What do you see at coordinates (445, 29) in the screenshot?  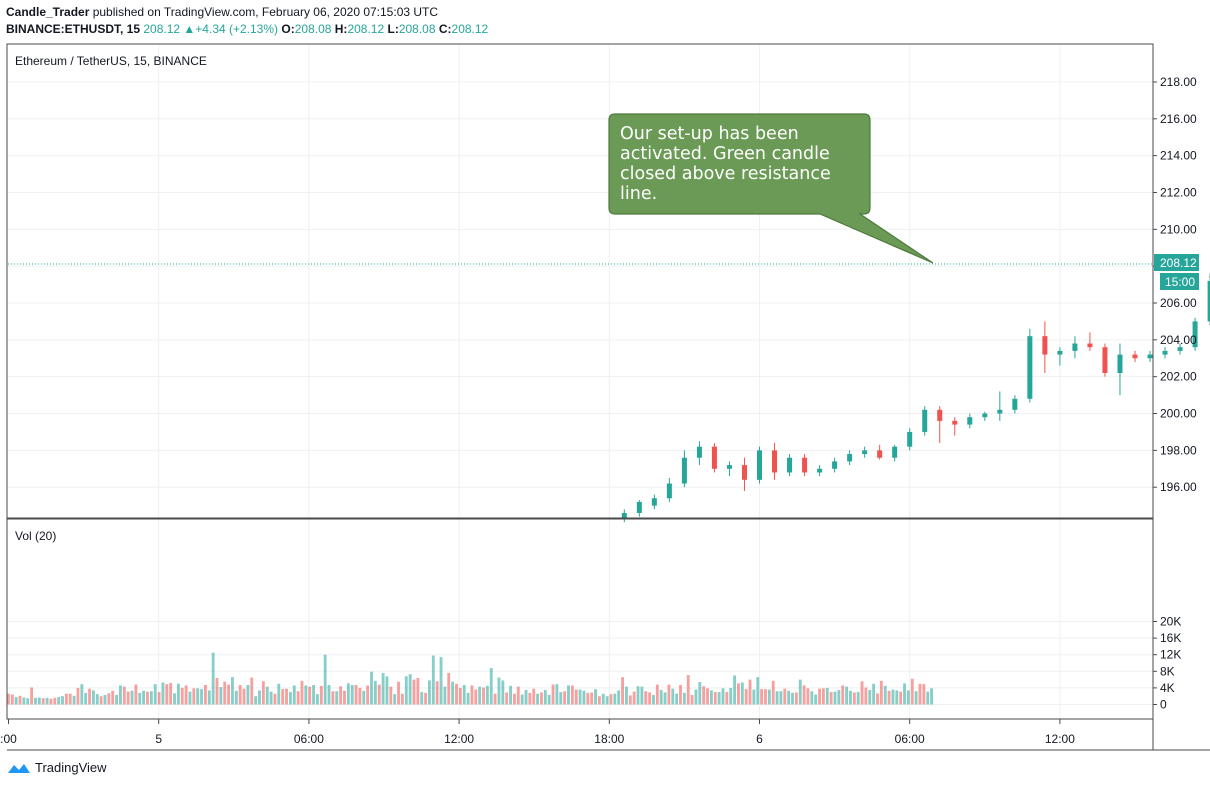 I see `close-label: C:` at bounding box center [445, 29].